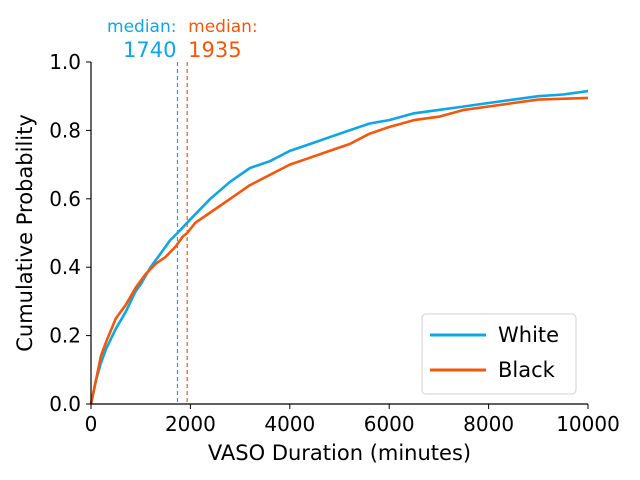  What do you see at coordinates (352, 420) in the screenshot?
I see `x-axis-ticks: 0 2000 4000 6000 8000 10000` at bounding box center [352, 420].